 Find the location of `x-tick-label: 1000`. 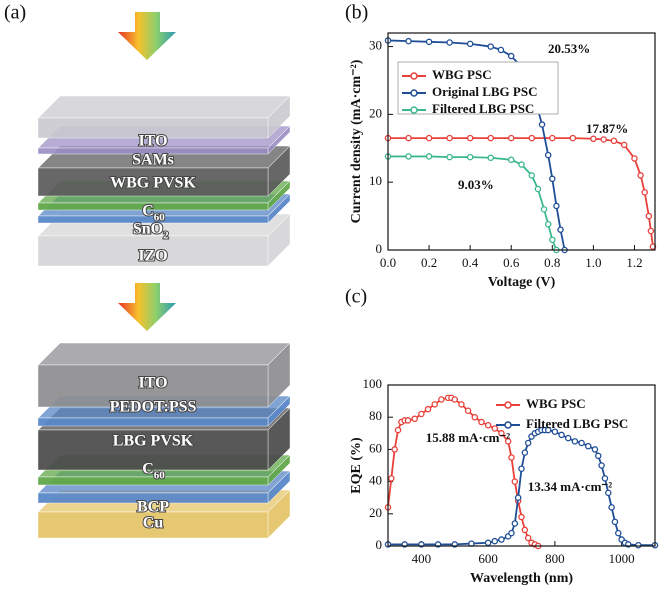

x-tick-label: 1000 is located at coordinates (622, 558).